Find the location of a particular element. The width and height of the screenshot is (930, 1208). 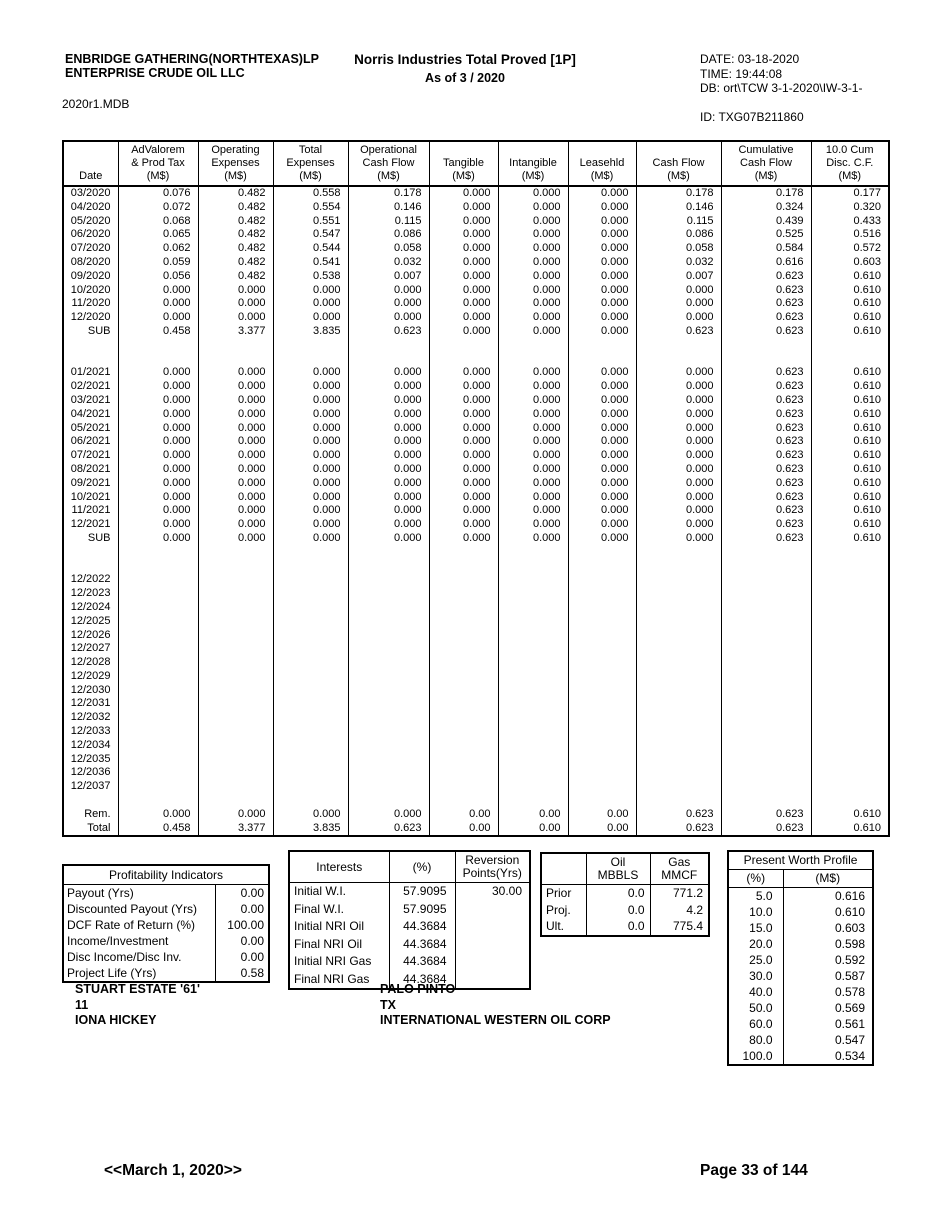

value-cell: 0.007 is located at coordinates (678, 276).